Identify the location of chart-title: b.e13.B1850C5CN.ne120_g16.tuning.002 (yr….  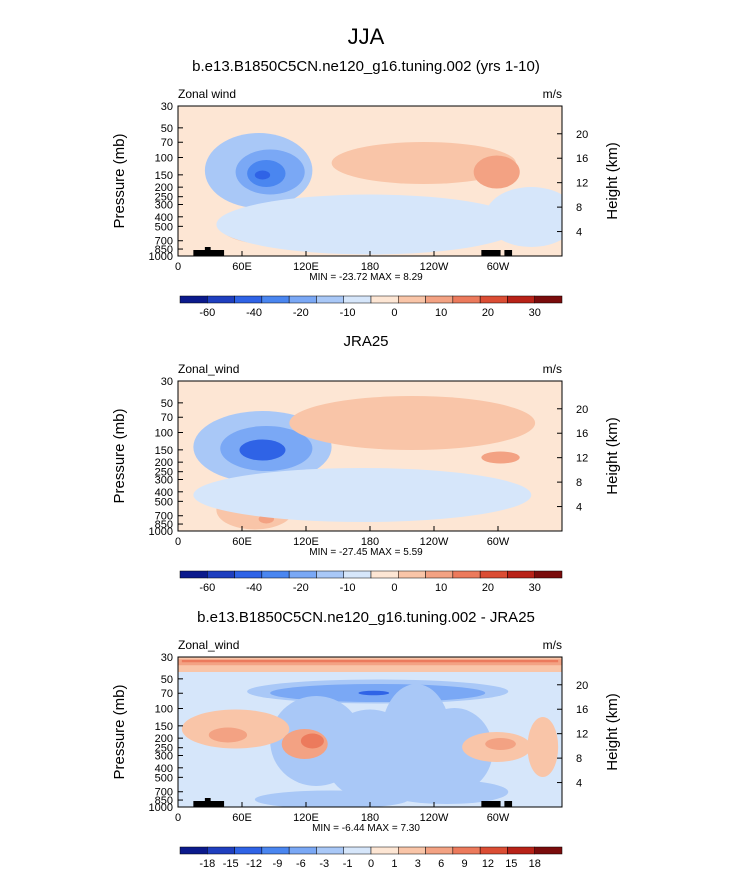
(366, 66).